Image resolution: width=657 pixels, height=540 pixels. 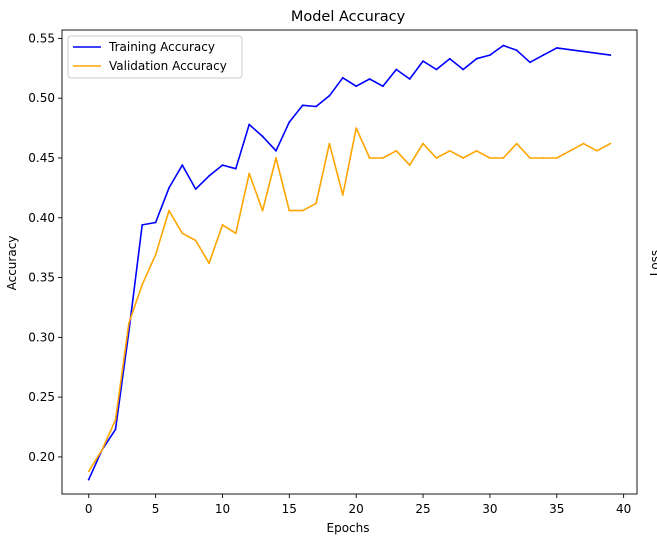 What do you see at coordinates (652, 263) in the screenshot?
I see `second-chart-y-axis-label-cutoff: Loss` at bounding box center [652, 263].